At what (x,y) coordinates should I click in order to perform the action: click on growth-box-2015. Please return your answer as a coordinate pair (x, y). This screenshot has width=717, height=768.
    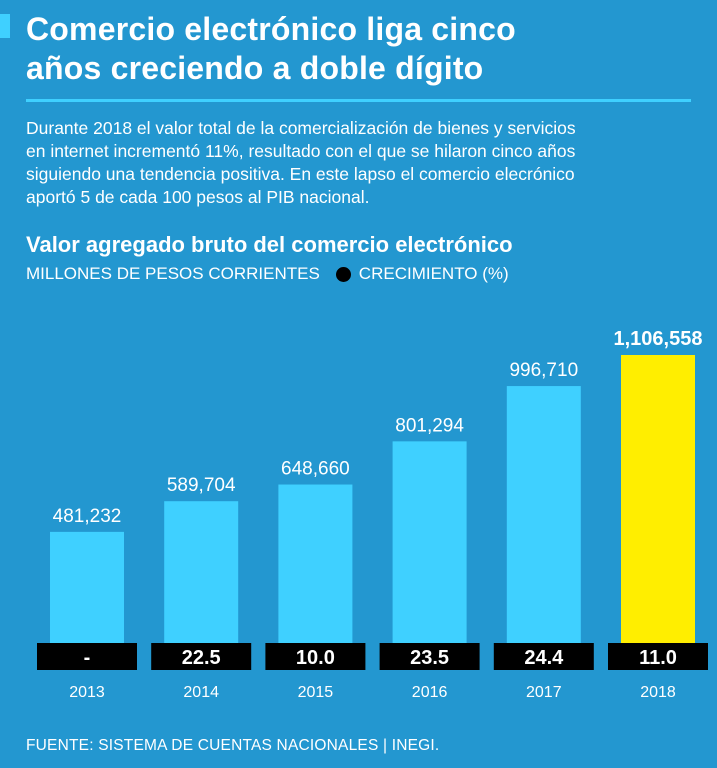
    Looking at the image, I should click on (315, 656).